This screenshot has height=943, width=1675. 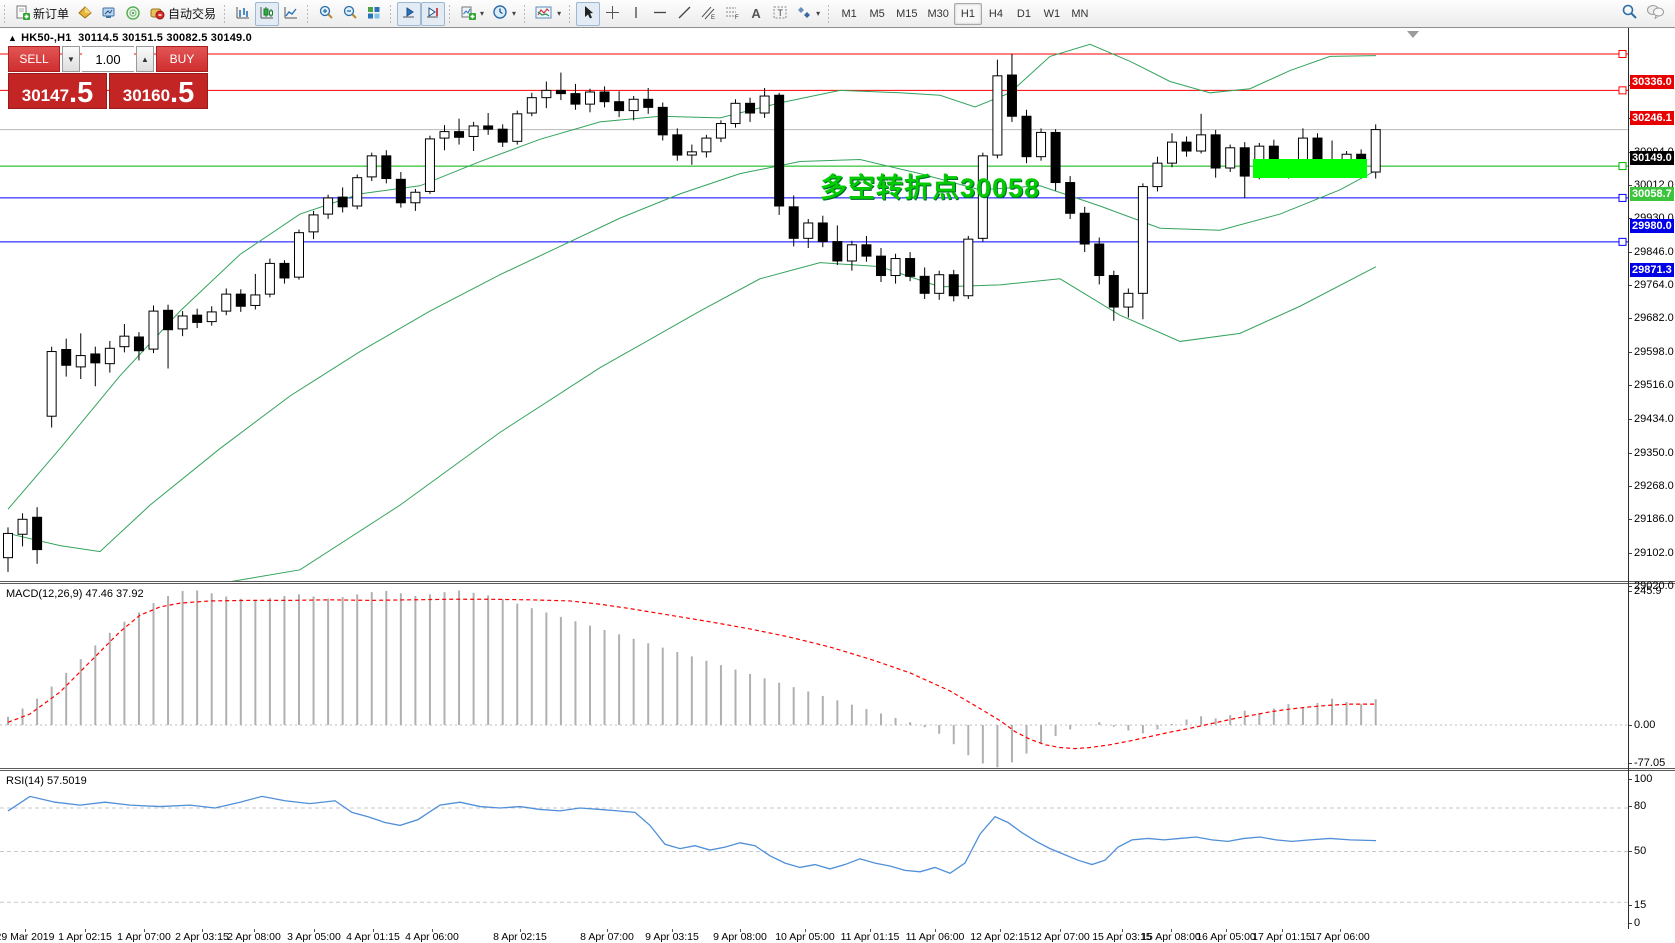 What do you see at coordinates (374, 14) in the screenshot?
I see `tile-windows-button` at bounding box center [374, 14].